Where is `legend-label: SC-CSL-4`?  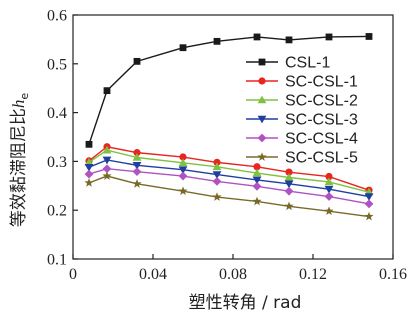
legend-label: SC-CSL-4 is located at coordinates (321, 139).